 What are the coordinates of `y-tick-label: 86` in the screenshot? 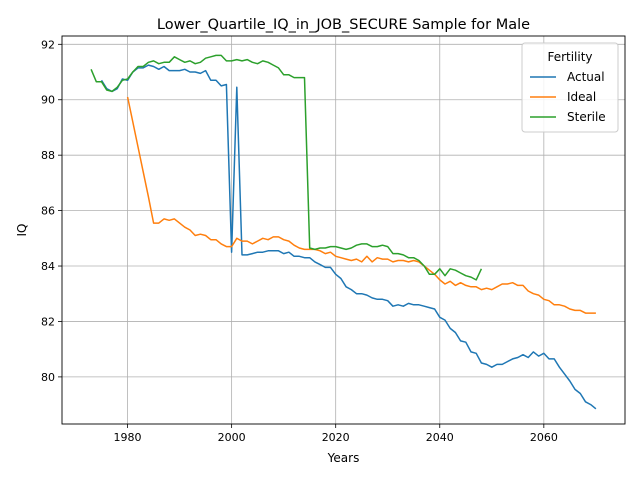 It's located at (48, 211).